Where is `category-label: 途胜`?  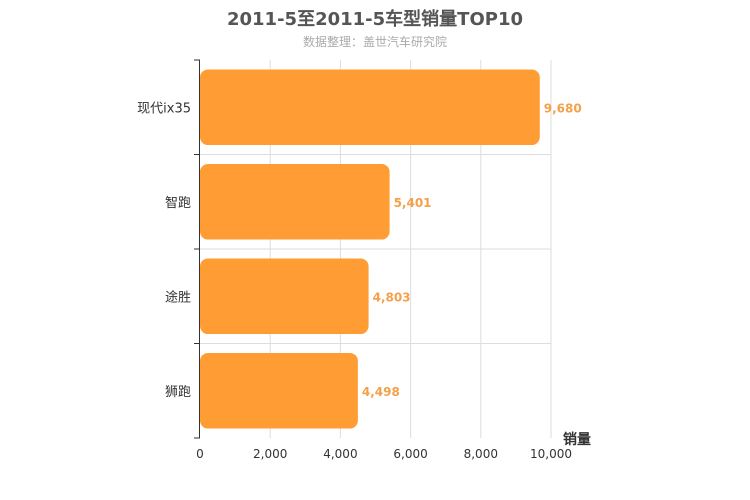 category-label: 途胜 is located at coordinates (178, 297).